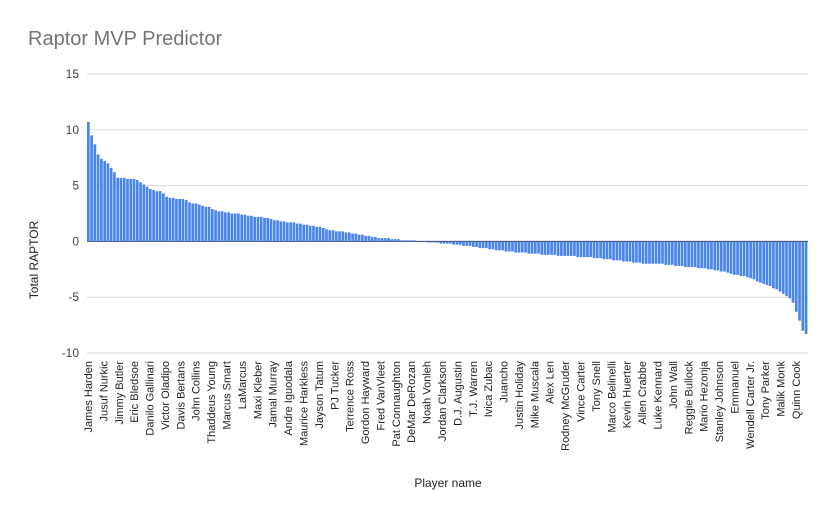 Image resolution: width=833 pixels, height=516 pixels. I want to click on x-tick-label: Gordon Hayward, so click(366, 402).